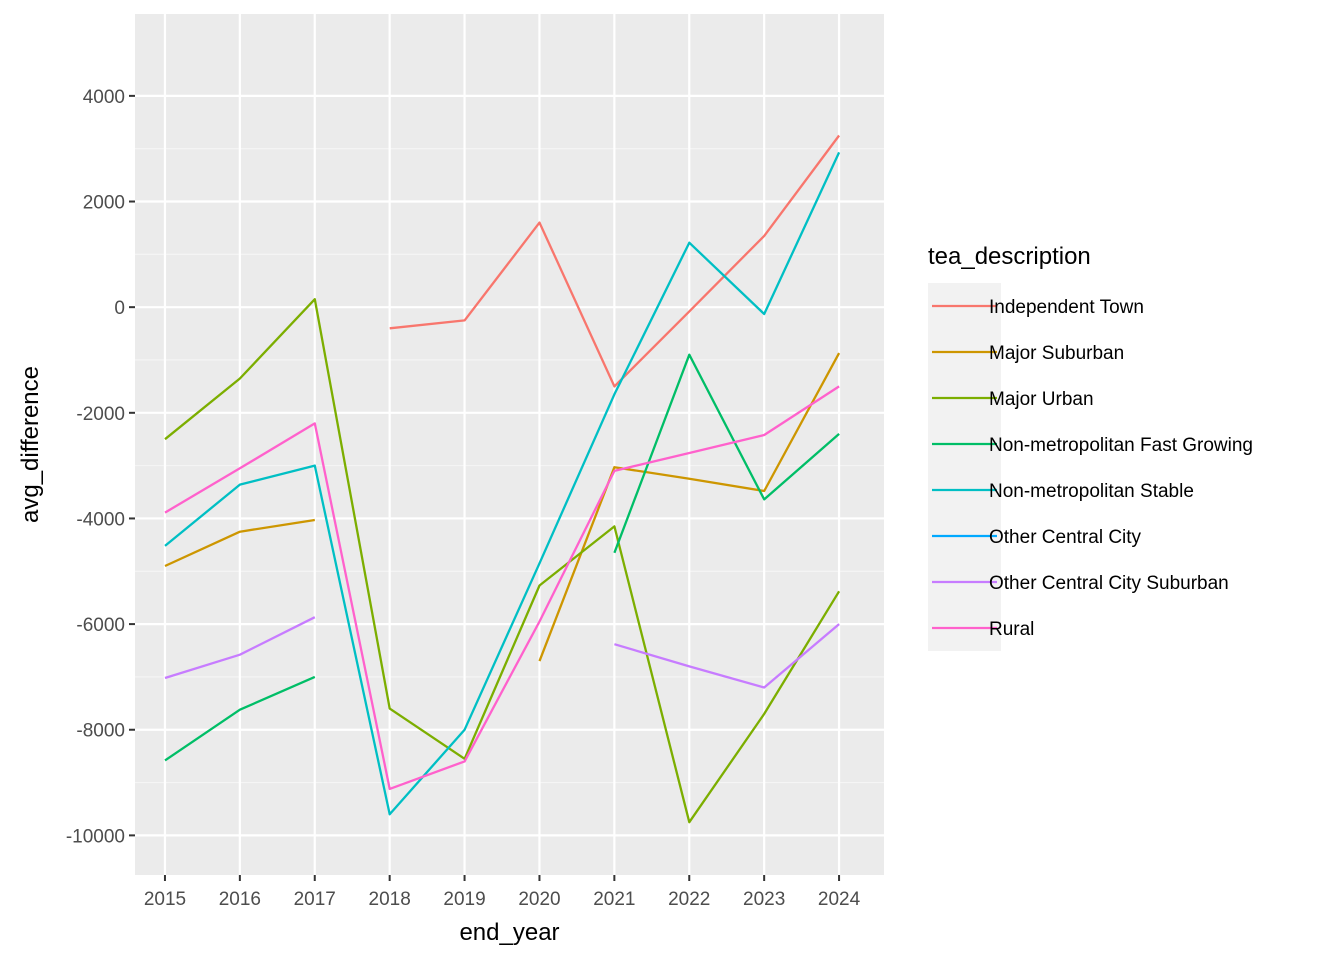  Describe the element at coordinates (390, 899) in the screenshot. I see `x-tick-label: 2018` at that location.